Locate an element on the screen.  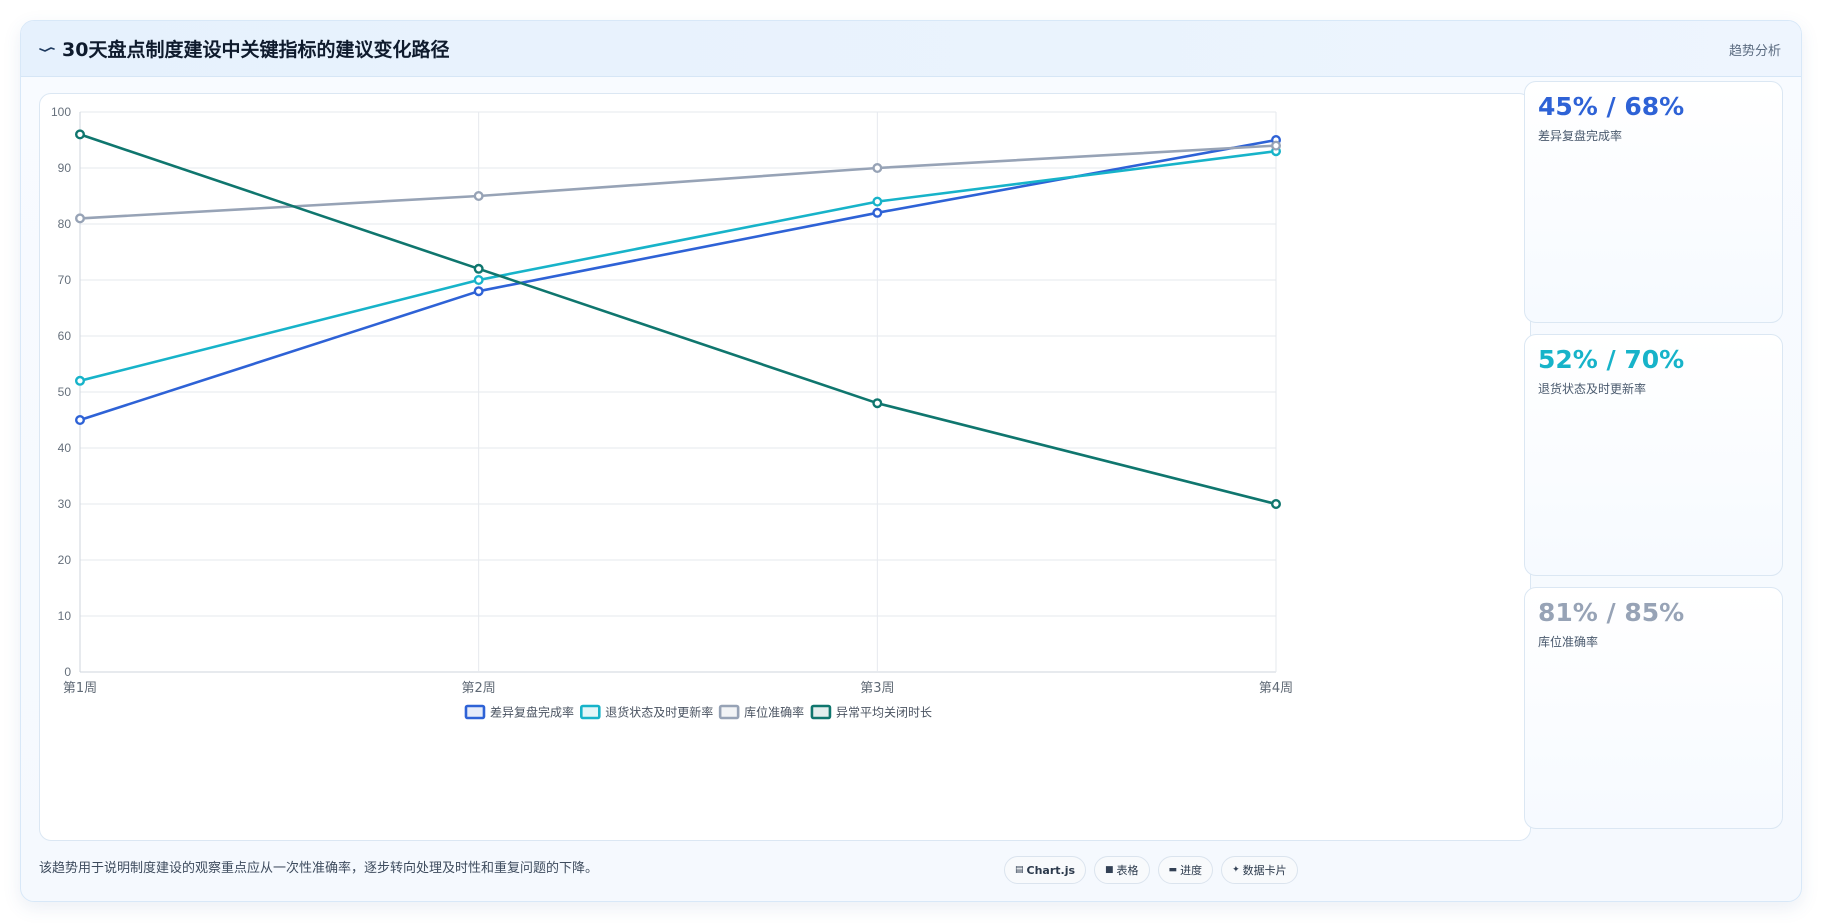
stat-card-diff-review: 45% / 68% 差异复盘完成率 is located at coordinates (1653, 202).